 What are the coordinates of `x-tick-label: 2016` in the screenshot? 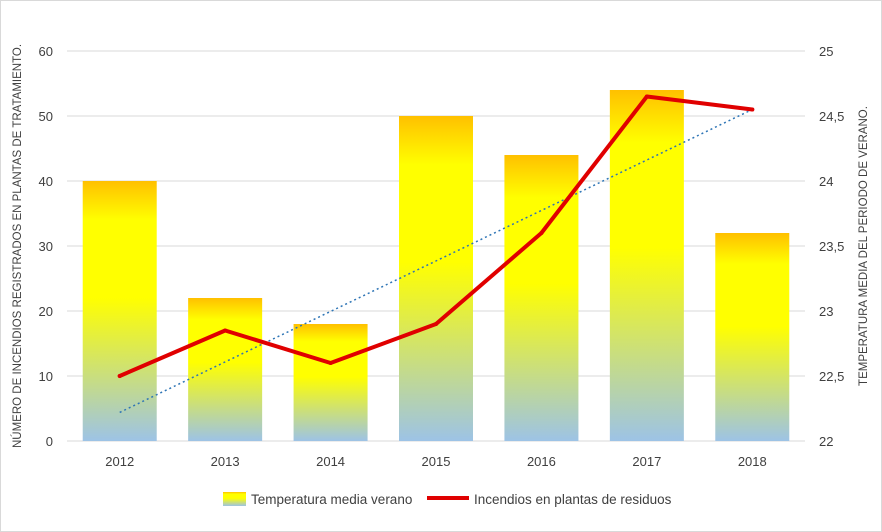 It's located at (541, 461).